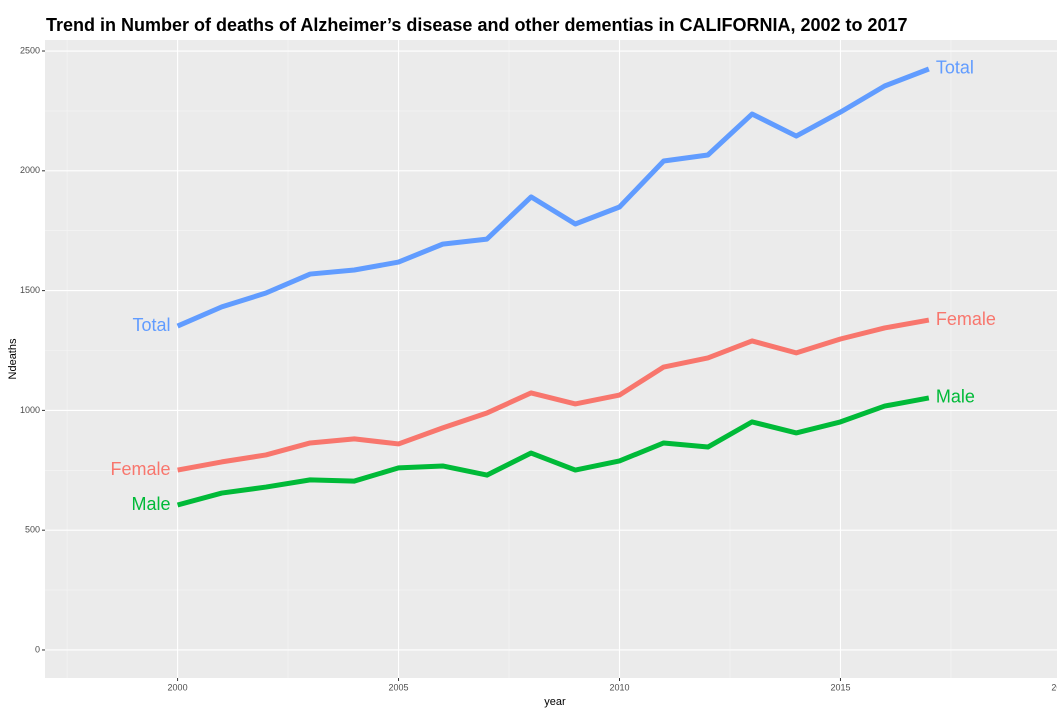  I want to click on y-axis-label: Ndeaths, so click(13, 358).